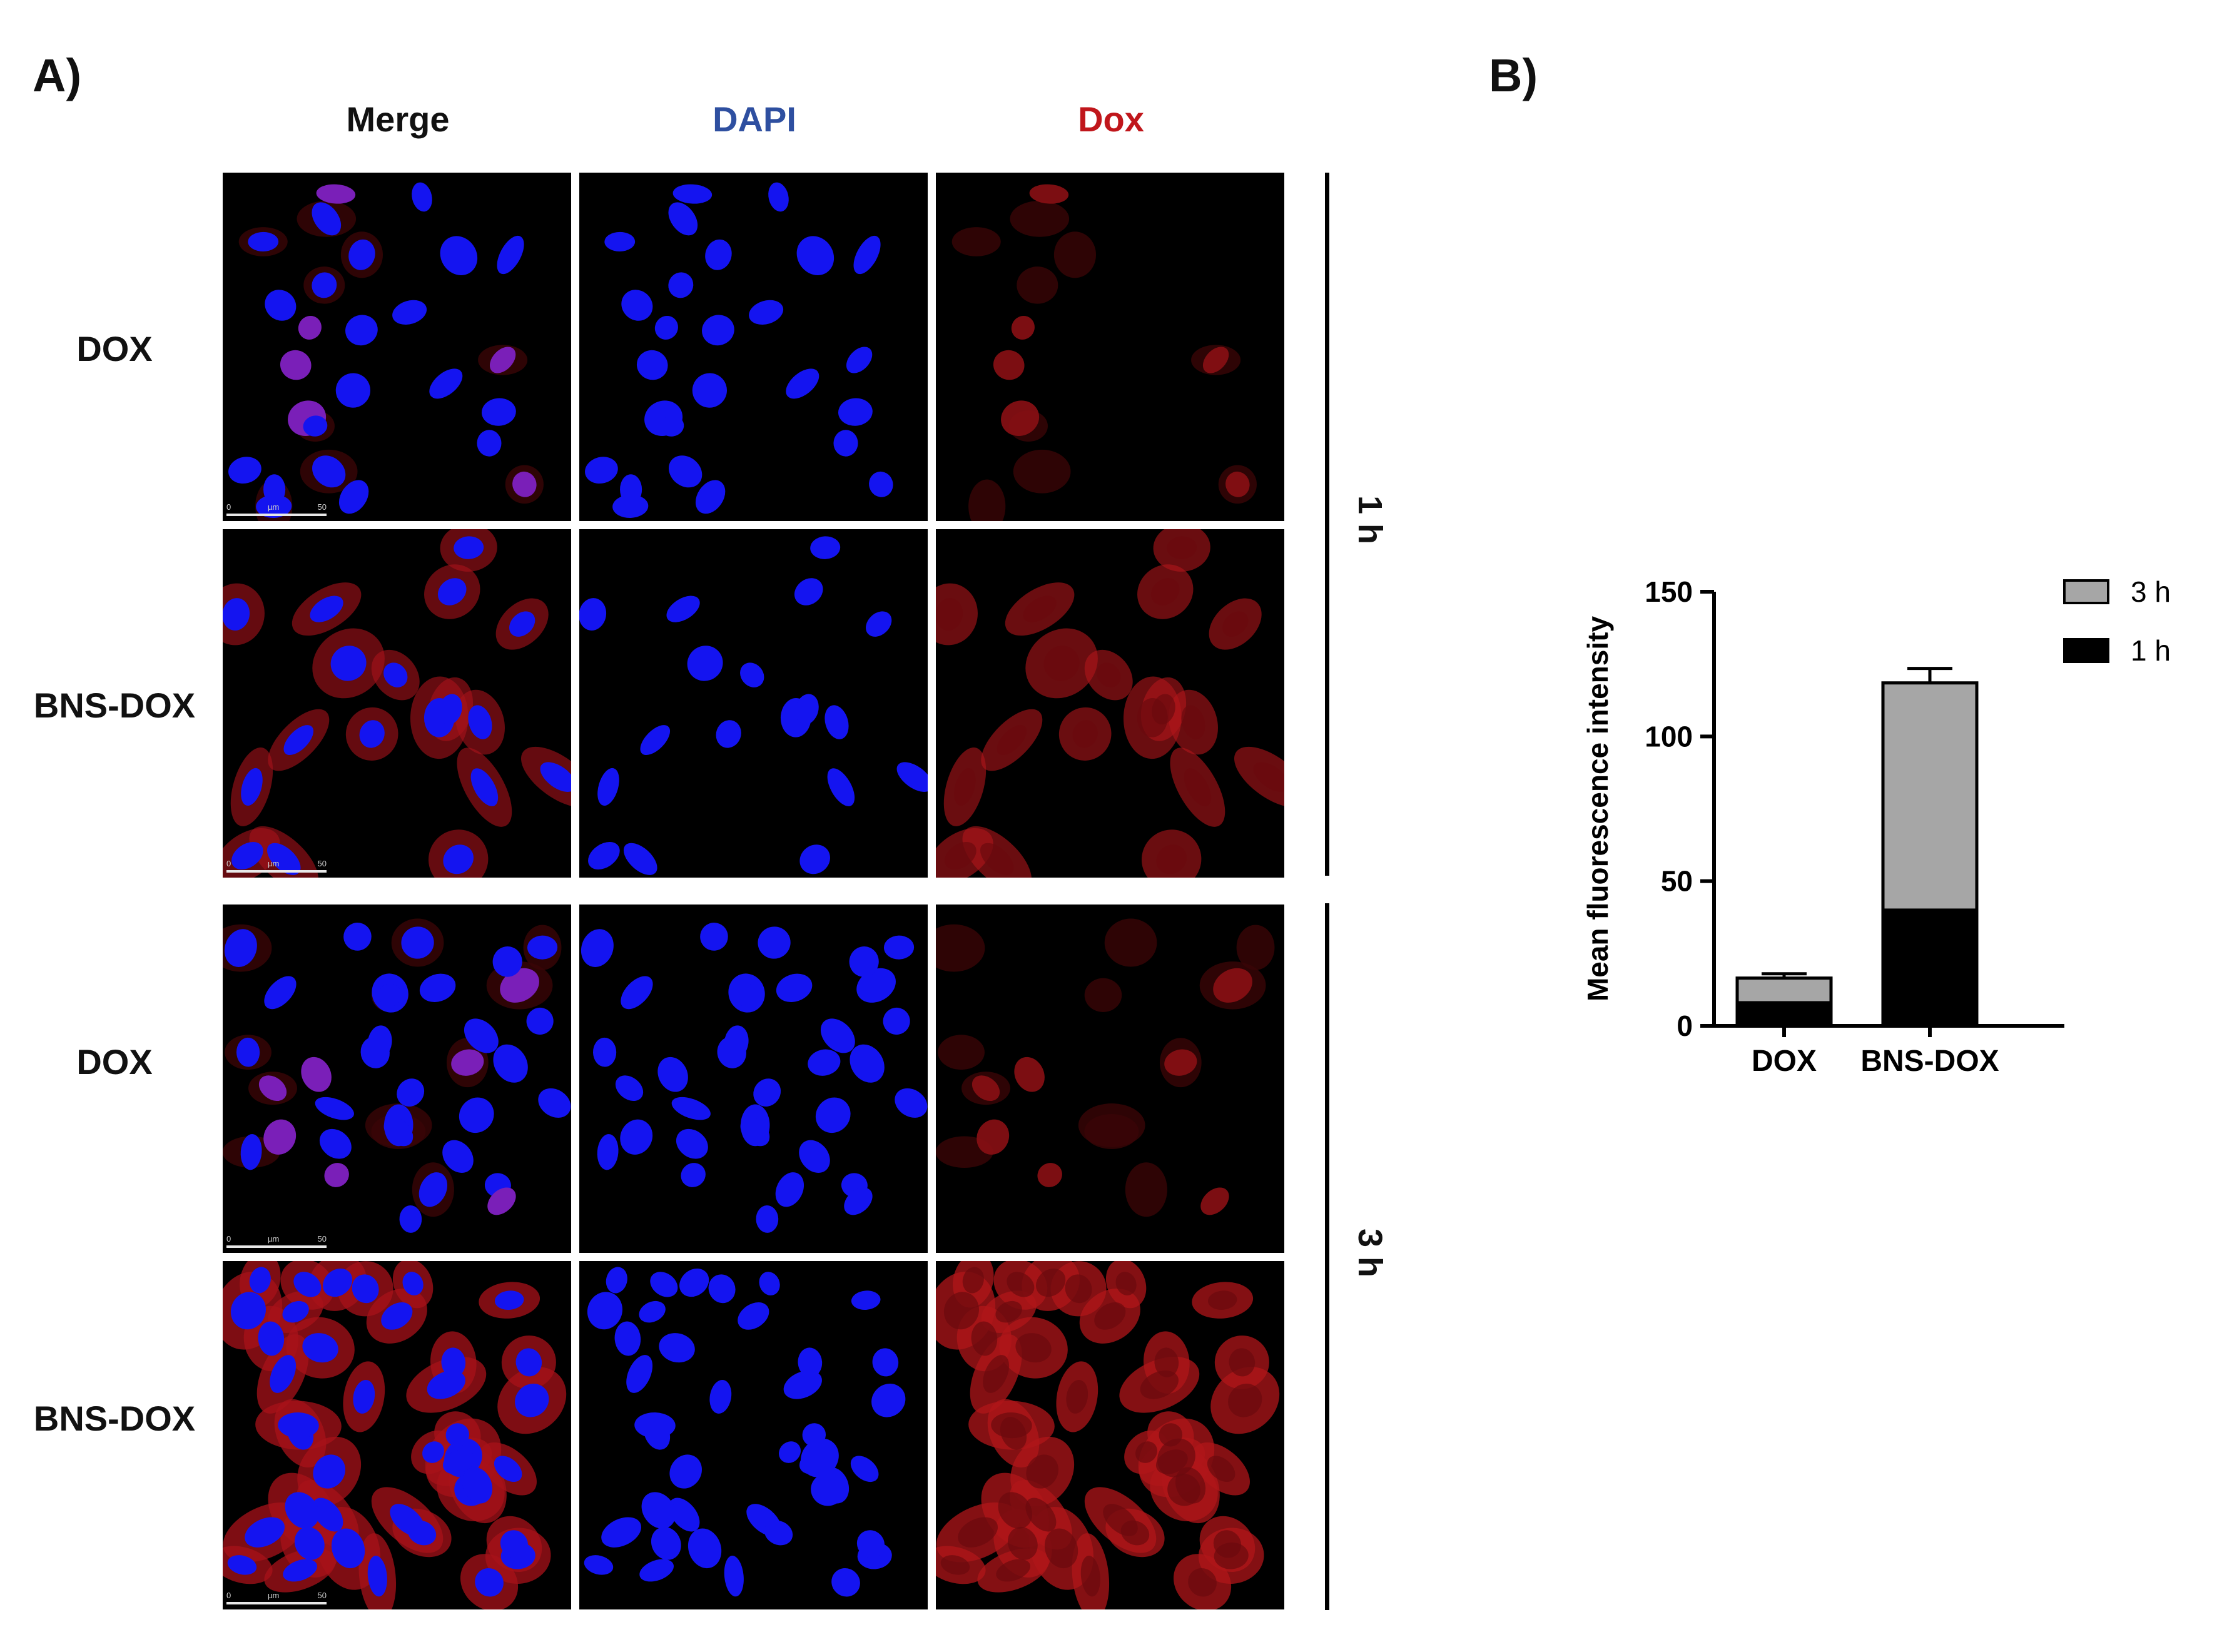 Image resolution: width=2217 pixels, height=1652 pixels. Describe the element at coordinates (322, 864) in the screenshot. I see `scale-bar-end-label: 50` at that location.